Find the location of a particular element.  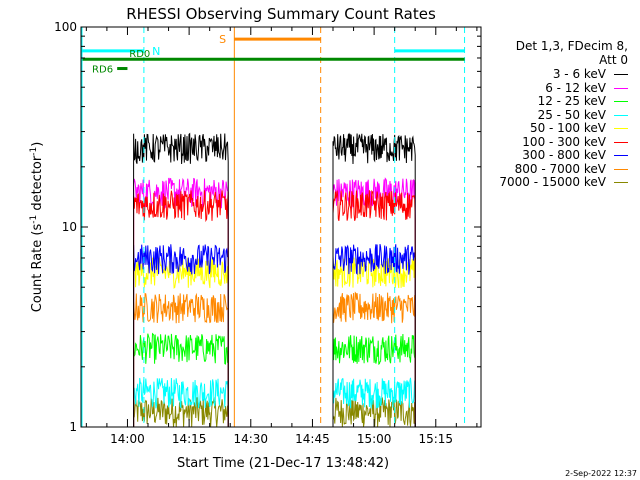

legend-item-8: 800 - 7000 keV is located at coordinates (553, 168).